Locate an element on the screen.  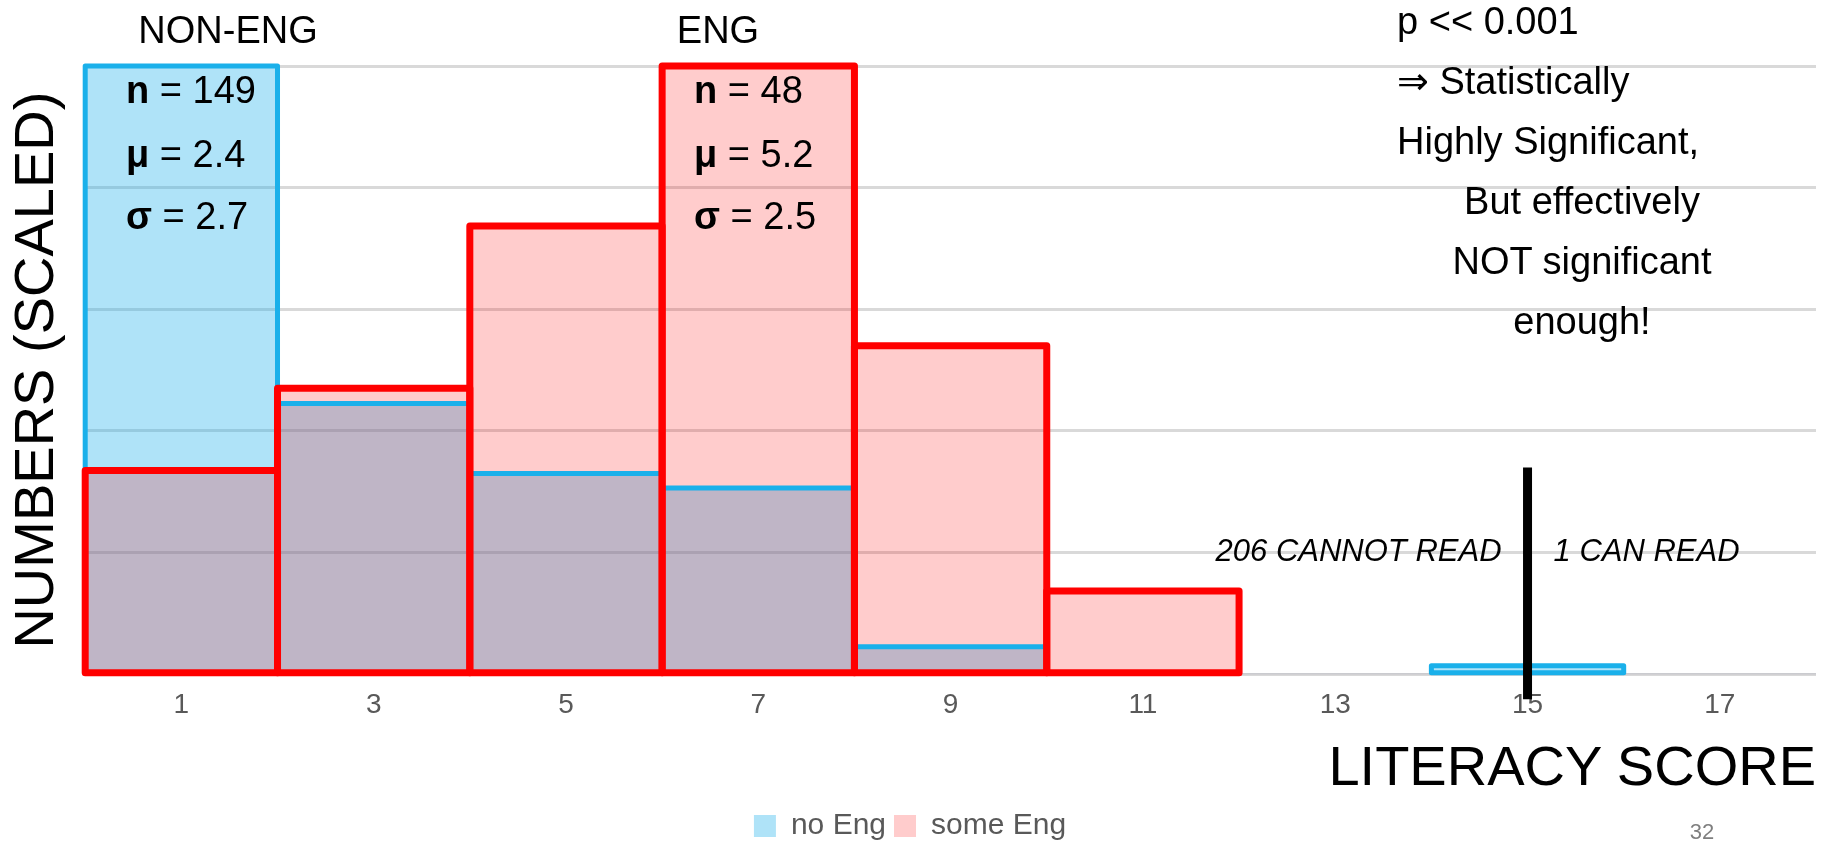
annotation: 206 CANNOT READ is located at coordinates (1358, 551).